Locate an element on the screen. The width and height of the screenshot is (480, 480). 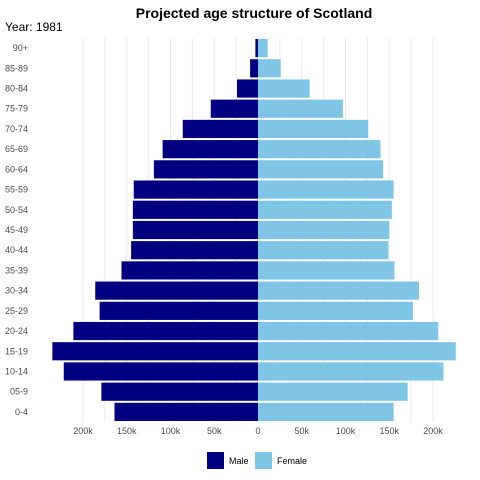
y-tick-label: 90+ is located at coordinates (20, 48).